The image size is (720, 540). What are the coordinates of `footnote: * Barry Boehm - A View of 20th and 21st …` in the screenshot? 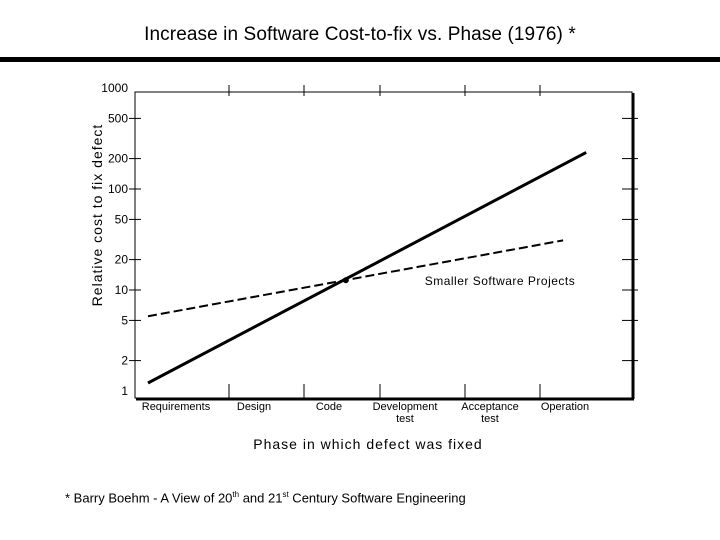 It's located at (265, 497).